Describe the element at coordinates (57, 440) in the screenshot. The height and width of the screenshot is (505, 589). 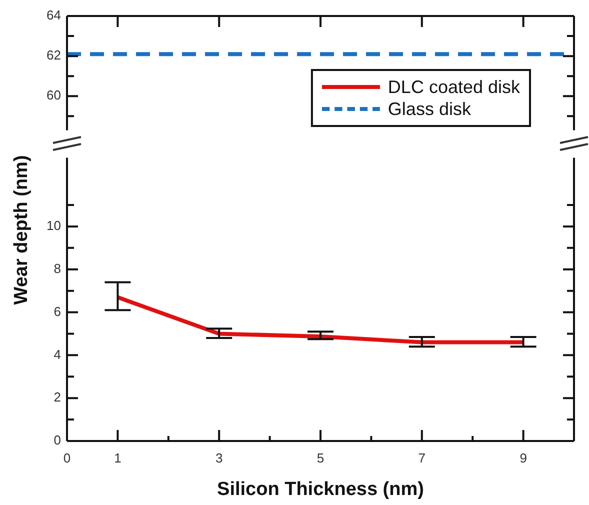
I see `y-tick-label: 0` at that location.